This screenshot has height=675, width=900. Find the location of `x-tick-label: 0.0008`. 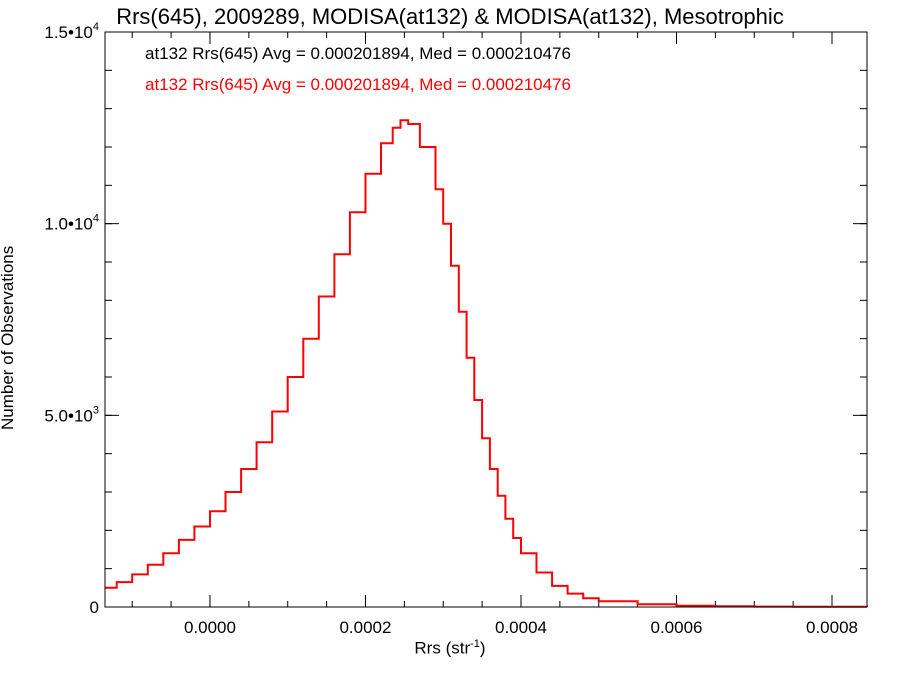

x-tick-label: 0.0008 is located at coordinates (832, 627).